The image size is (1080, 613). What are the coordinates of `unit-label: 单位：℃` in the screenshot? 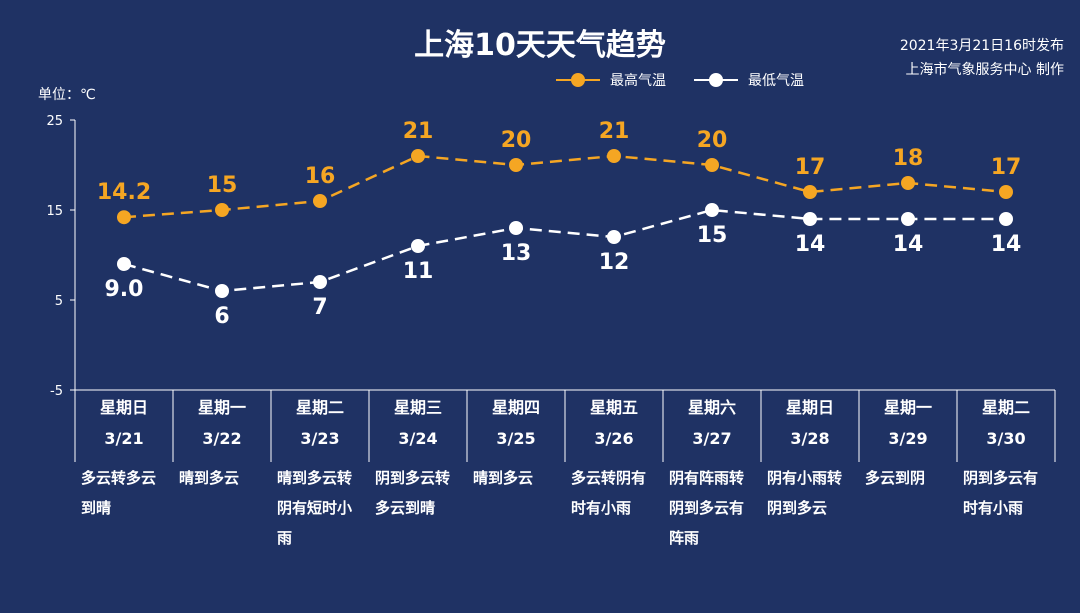 It's located at (67, 95).